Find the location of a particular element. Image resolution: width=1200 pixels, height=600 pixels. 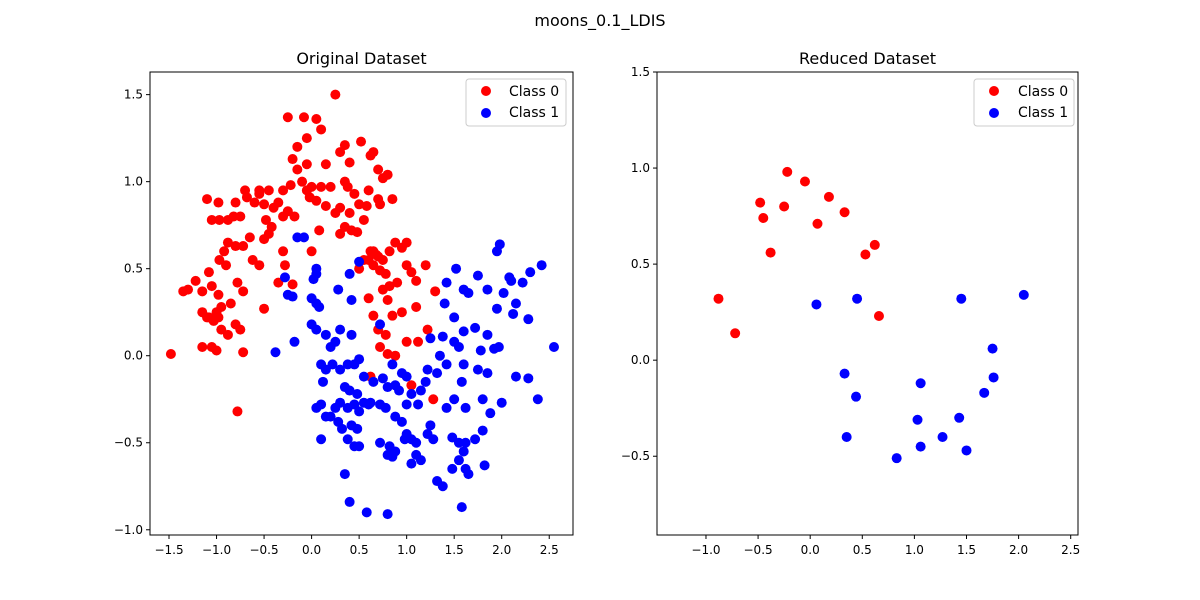

original-dataset-title: Original Dataset is located at coordinates (361, 58).